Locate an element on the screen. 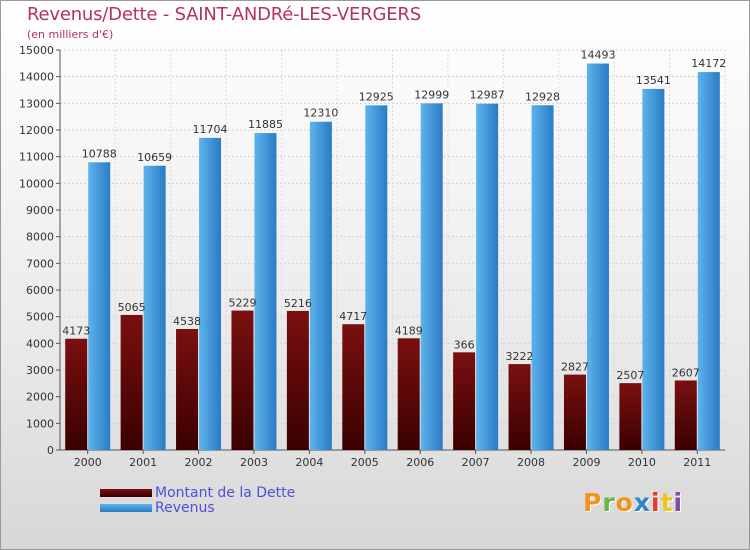 This screenshot has width=750, height=550. data-label-revenue-2001: 10659 is located at coordinates (154, 157).